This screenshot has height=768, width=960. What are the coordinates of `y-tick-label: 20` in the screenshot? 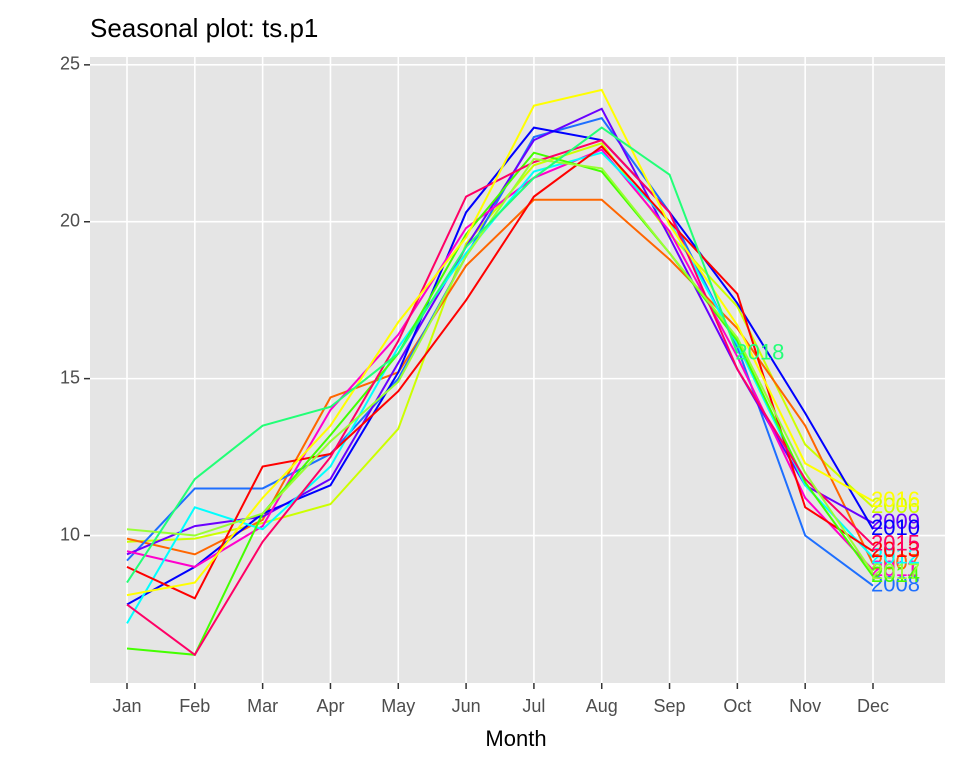 It's located at (70, 220).